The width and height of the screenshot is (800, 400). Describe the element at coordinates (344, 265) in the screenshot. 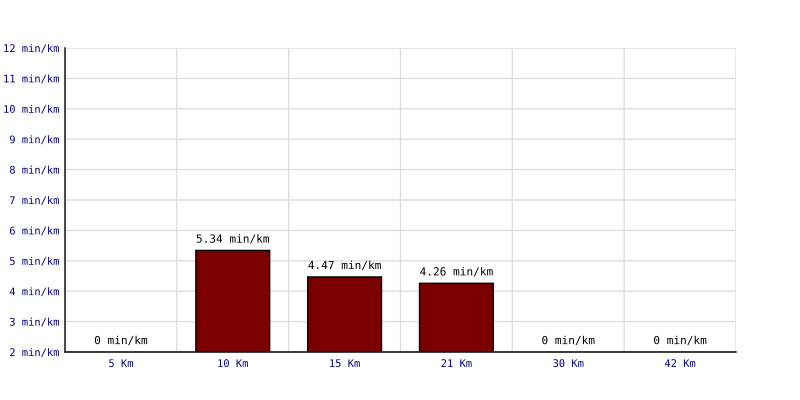

I see `data-label: 4.47 min/km` at that location.